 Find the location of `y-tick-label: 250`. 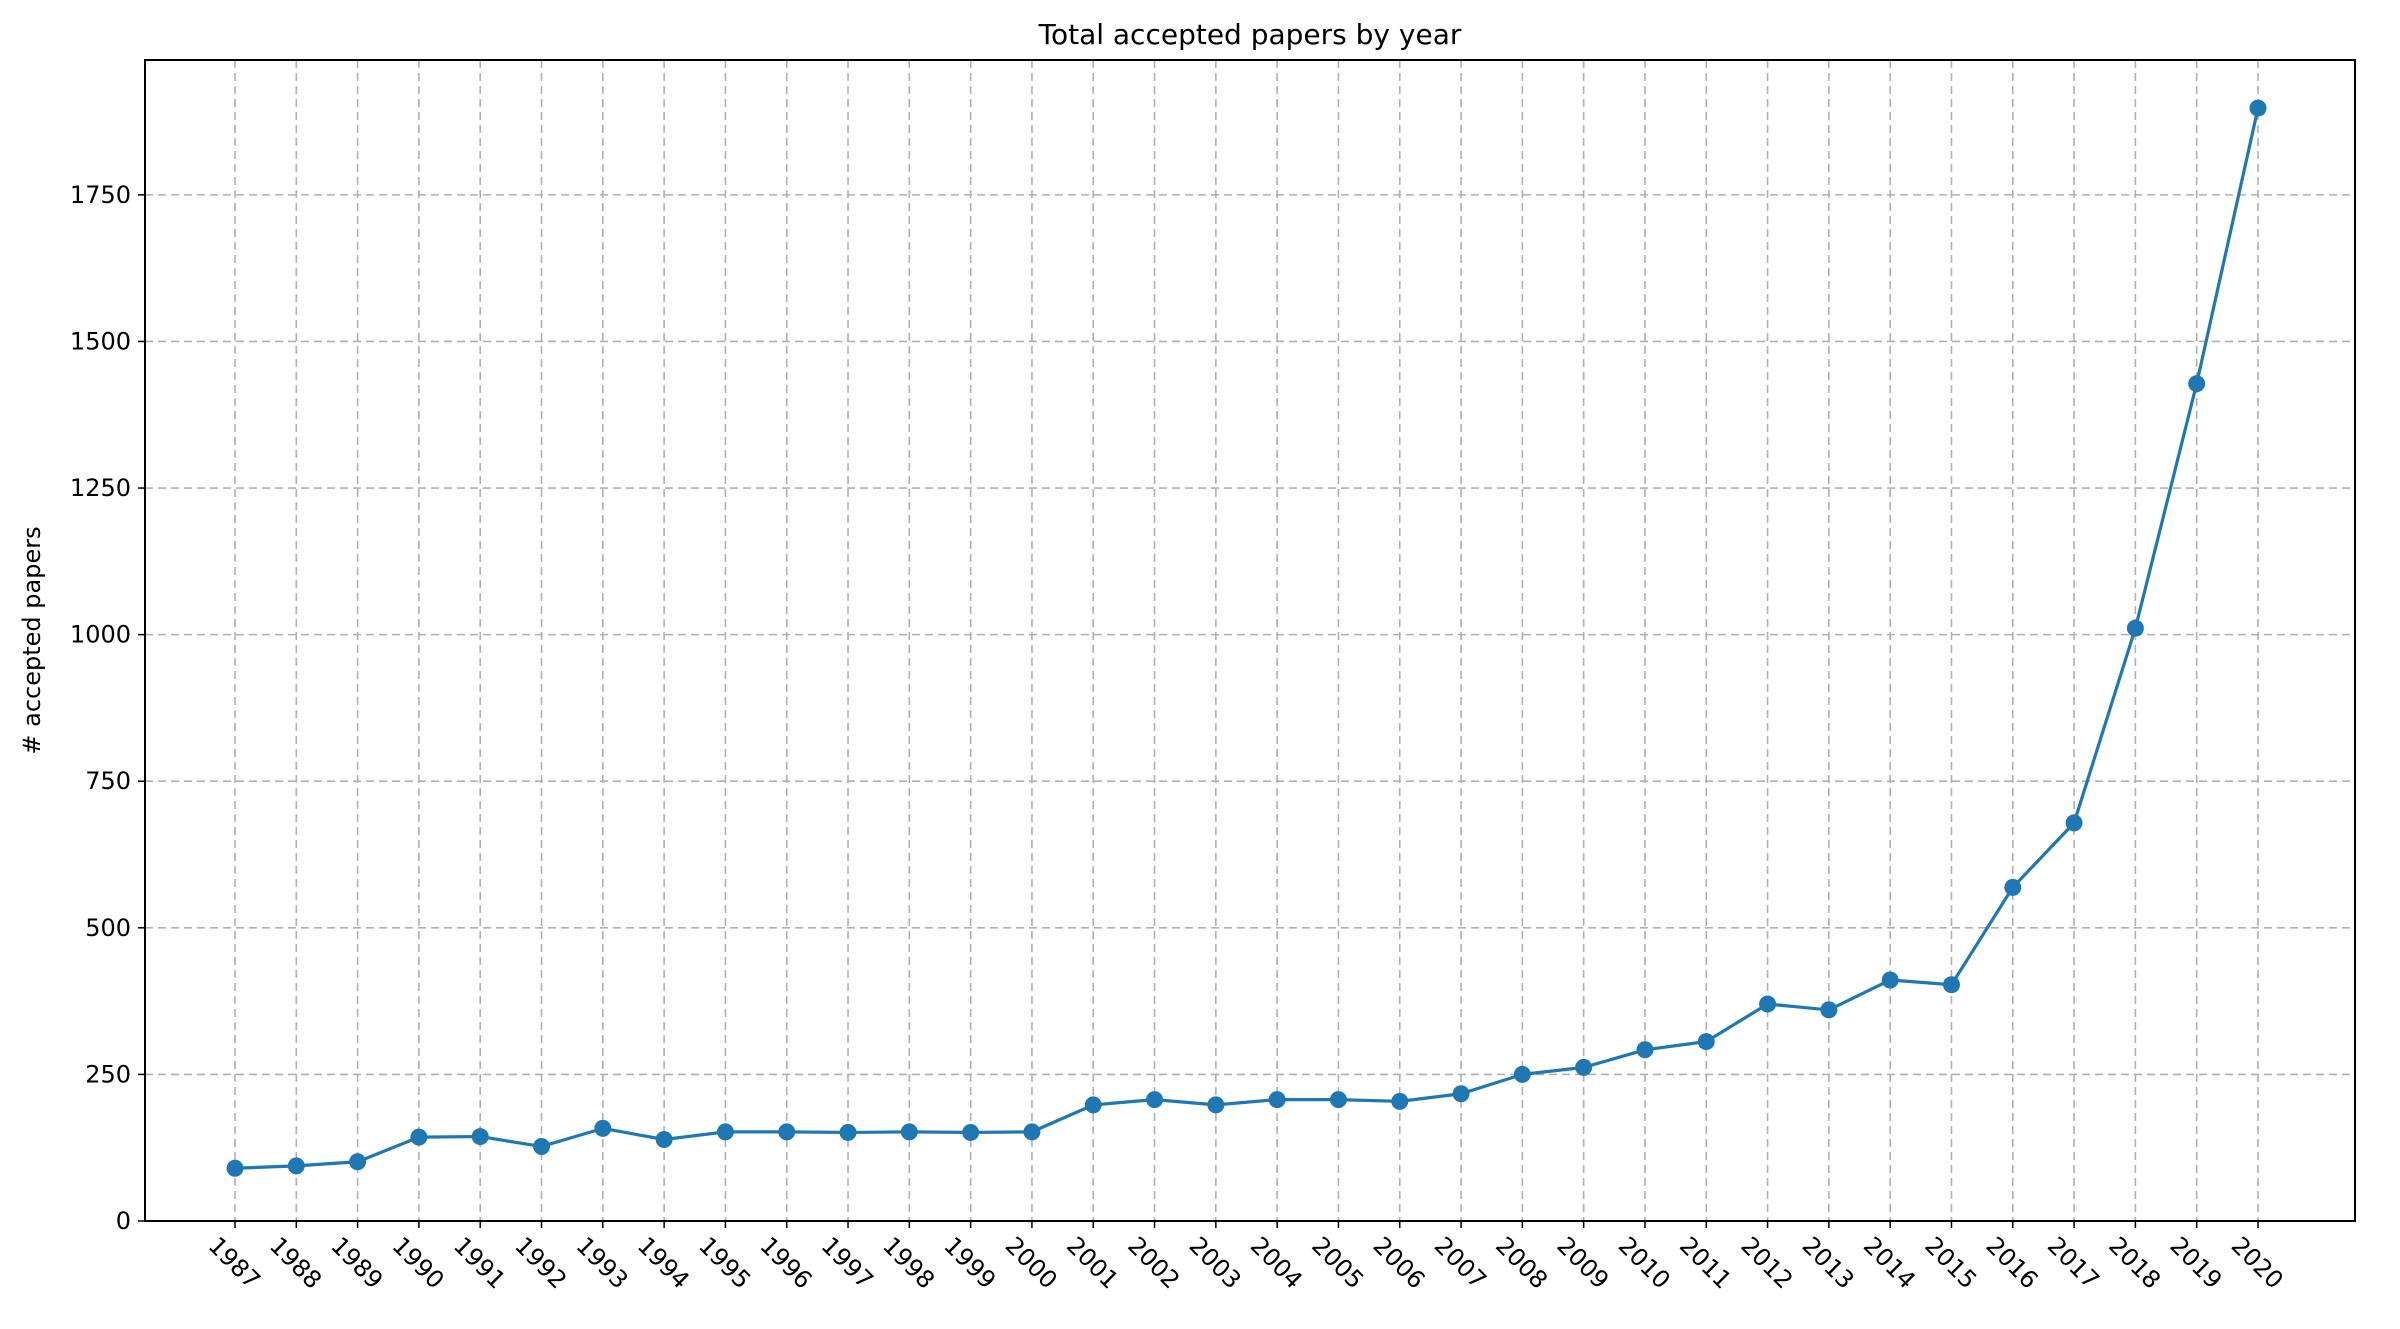

y-tick-label: 250 is located at coordinates (108, 1074).